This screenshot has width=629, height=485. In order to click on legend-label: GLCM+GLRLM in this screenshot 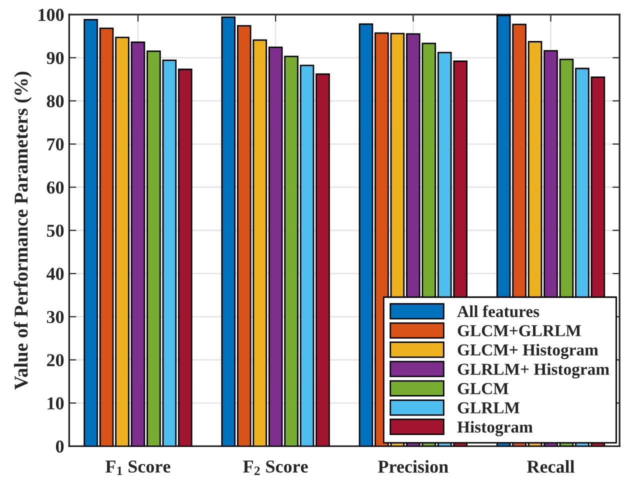, I will do `click(519, 330)`.